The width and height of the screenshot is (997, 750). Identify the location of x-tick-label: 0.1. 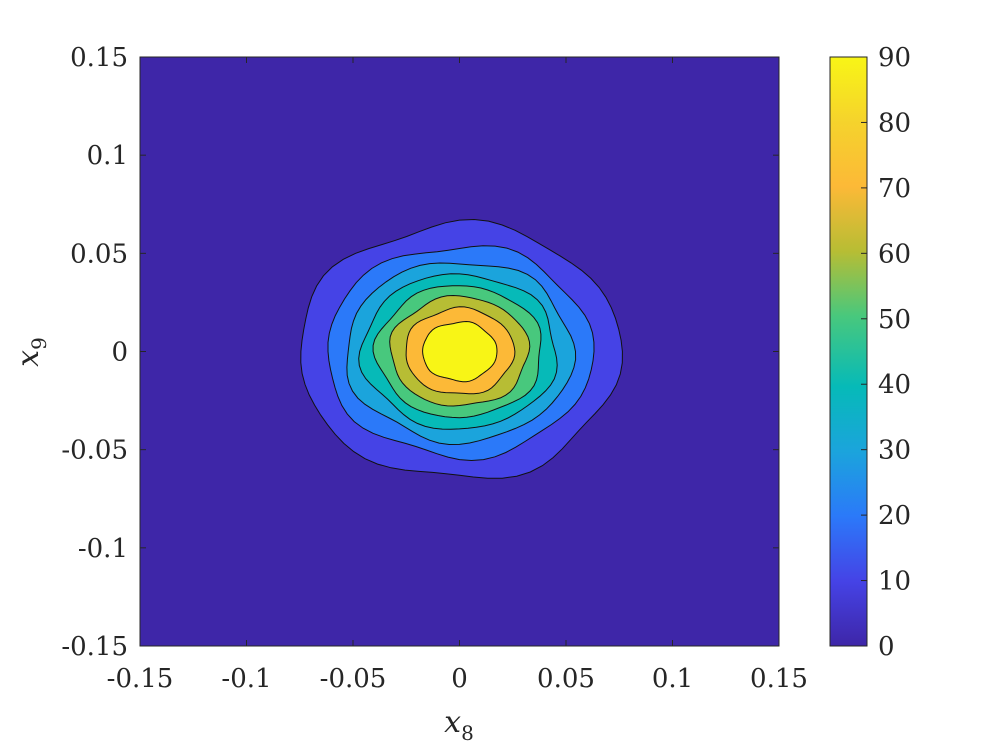
(672, 679).